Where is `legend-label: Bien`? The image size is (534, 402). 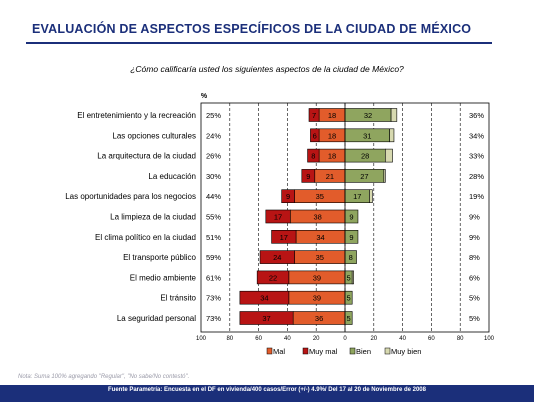 legend-label: Bien is located at coordinates (363, 351).